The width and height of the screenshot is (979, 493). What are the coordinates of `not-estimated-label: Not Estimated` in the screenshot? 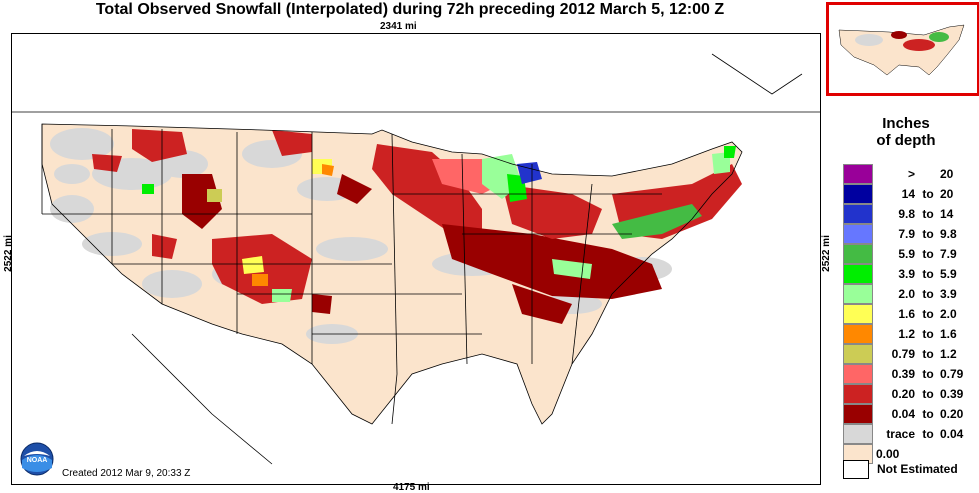 It's located at (917, 469).